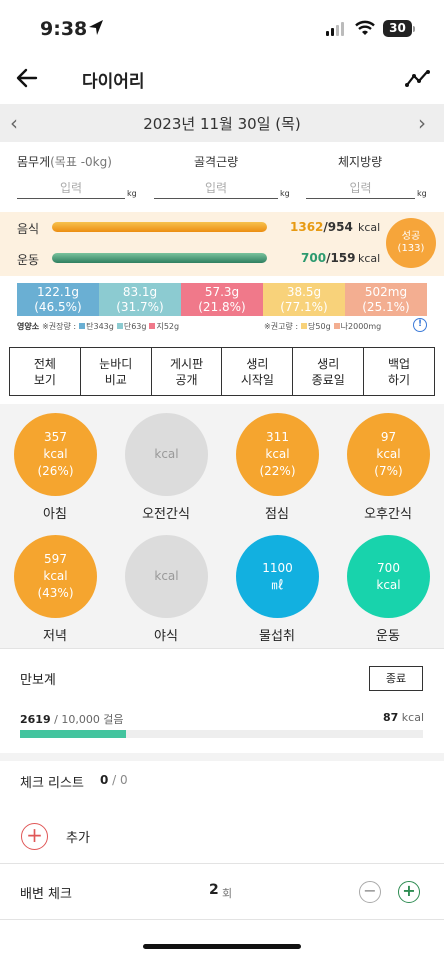 Image resolution: width=444 pixels, height=960 pixels. What do you see at coordinates (369, 227) in the screenshot?
I see `food-kcal-unit: kcal` at bounding box center [369, 227].